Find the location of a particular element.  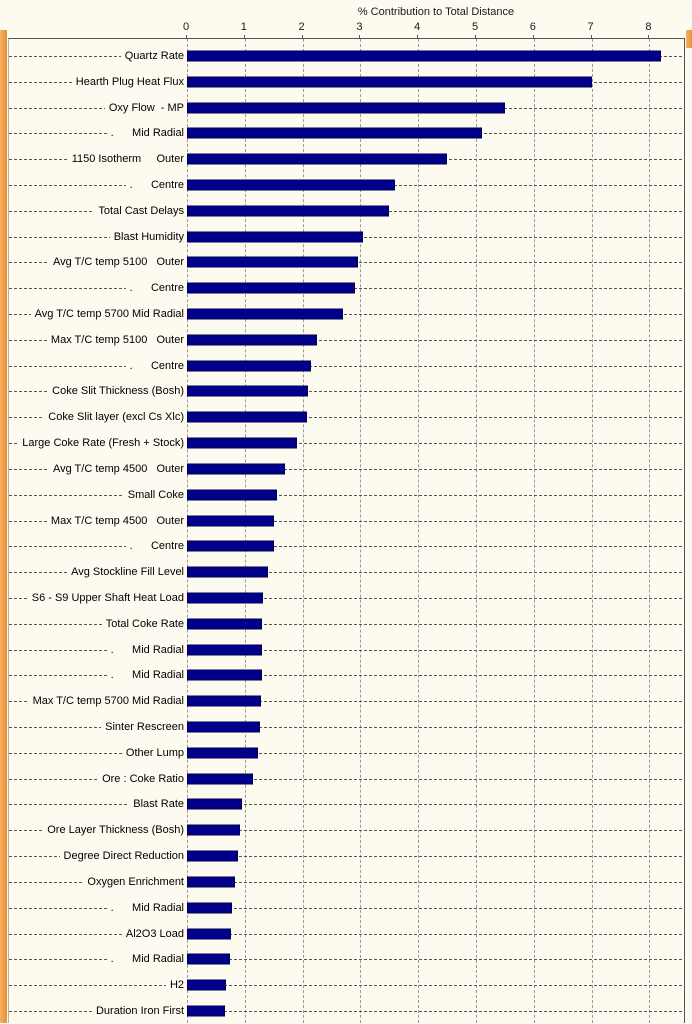

x-tick-label: 0 is located at coordinates (186, 27).